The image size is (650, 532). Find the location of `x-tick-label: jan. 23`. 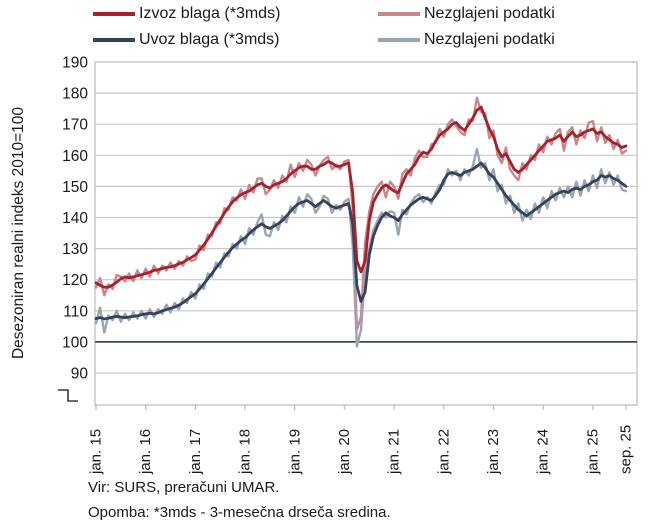

x-tick-label: jan. 23 is located at coordinates (493, 452).